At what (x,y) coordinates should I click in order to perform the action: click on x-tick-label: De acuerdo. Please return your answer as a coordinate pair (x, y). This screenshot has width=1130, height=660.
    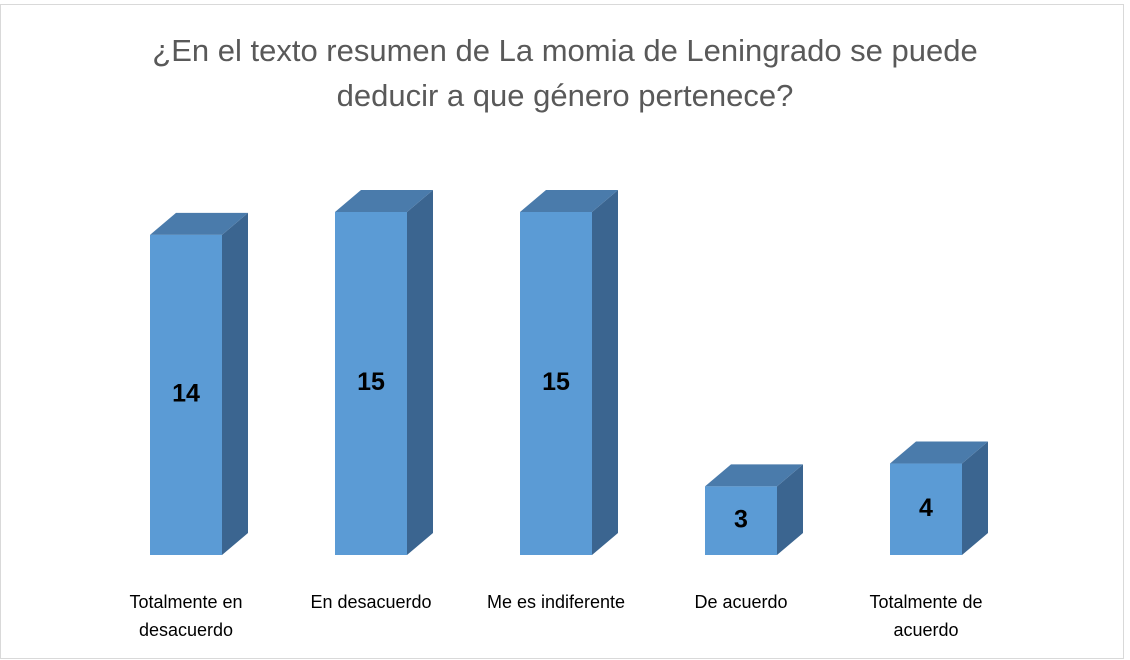
    Looking at the image, I should click on (741, 602).